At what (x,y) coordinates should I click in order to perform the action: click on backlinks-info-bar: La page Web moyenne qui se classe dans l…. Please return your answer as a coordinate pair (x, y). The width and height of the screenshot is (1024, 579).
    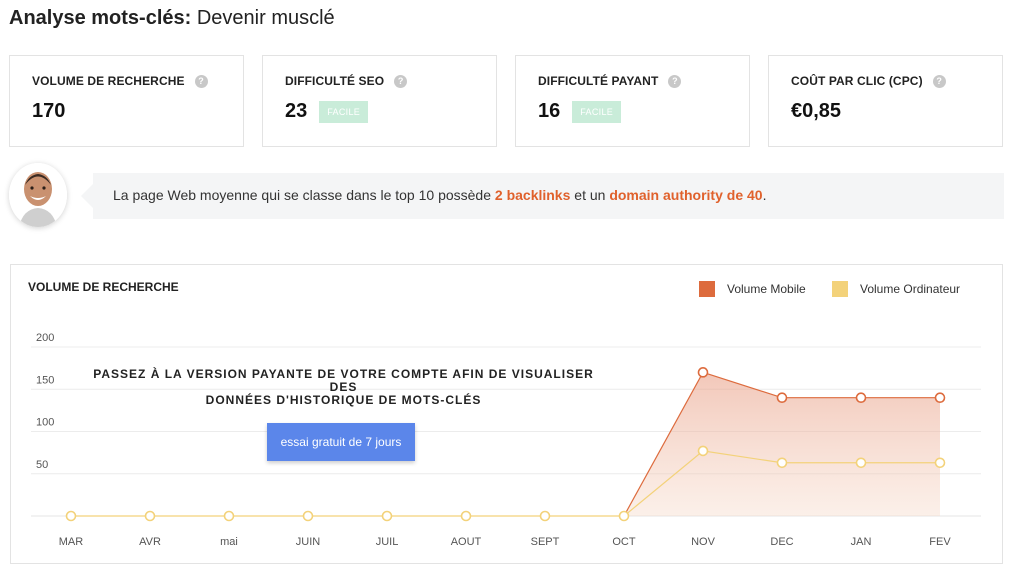
    Looking at the image, I should click on (542, 196).